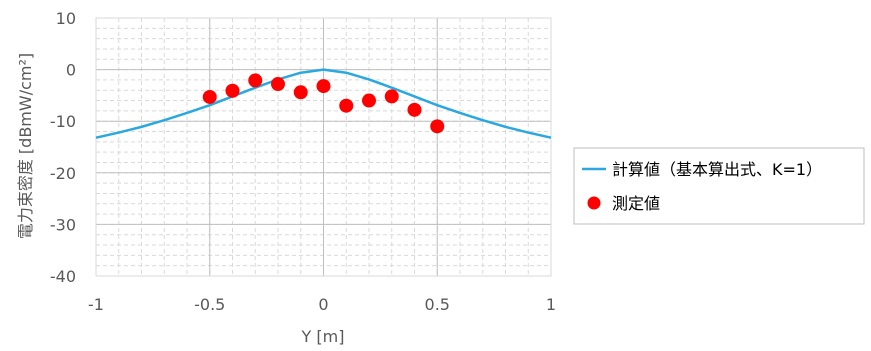 The image size is (871, 351). What do you see at coordinates (63, 121) in the screenshot?
I see `y-tick-label: -10` at bounding box center [63, 121].